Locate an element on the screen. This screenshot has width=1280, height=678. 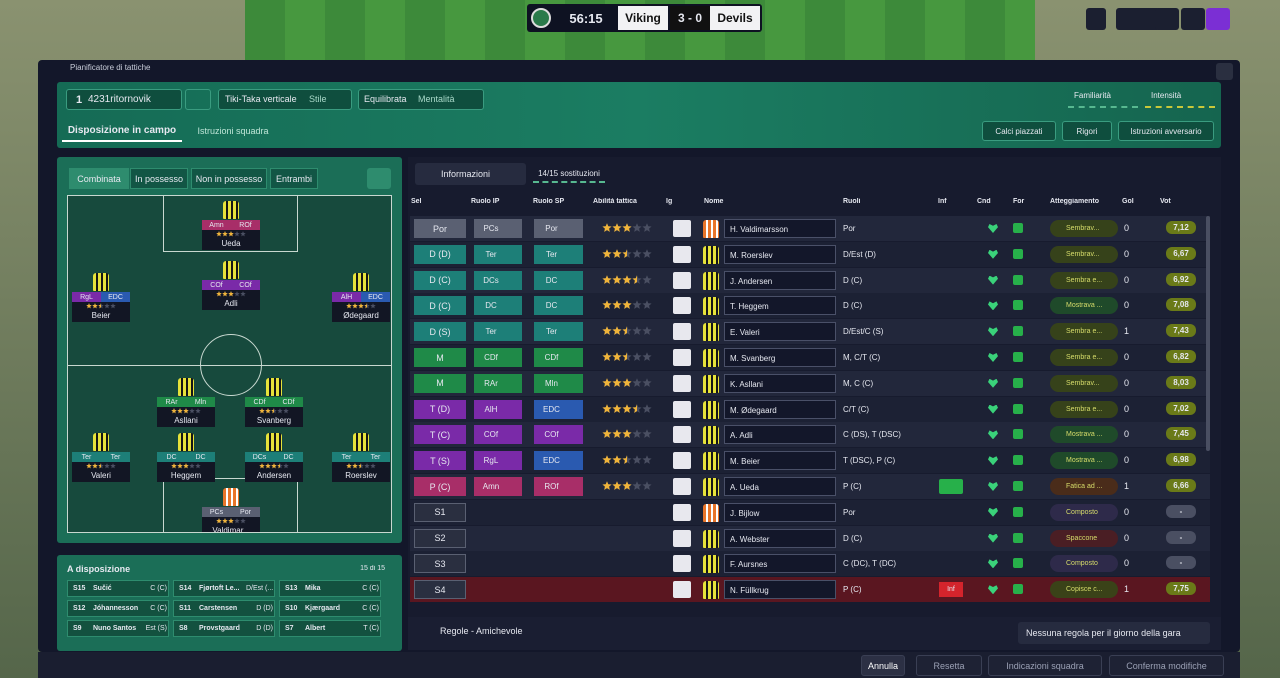
footer-button: Resetta is located at coordinates (949, 665).